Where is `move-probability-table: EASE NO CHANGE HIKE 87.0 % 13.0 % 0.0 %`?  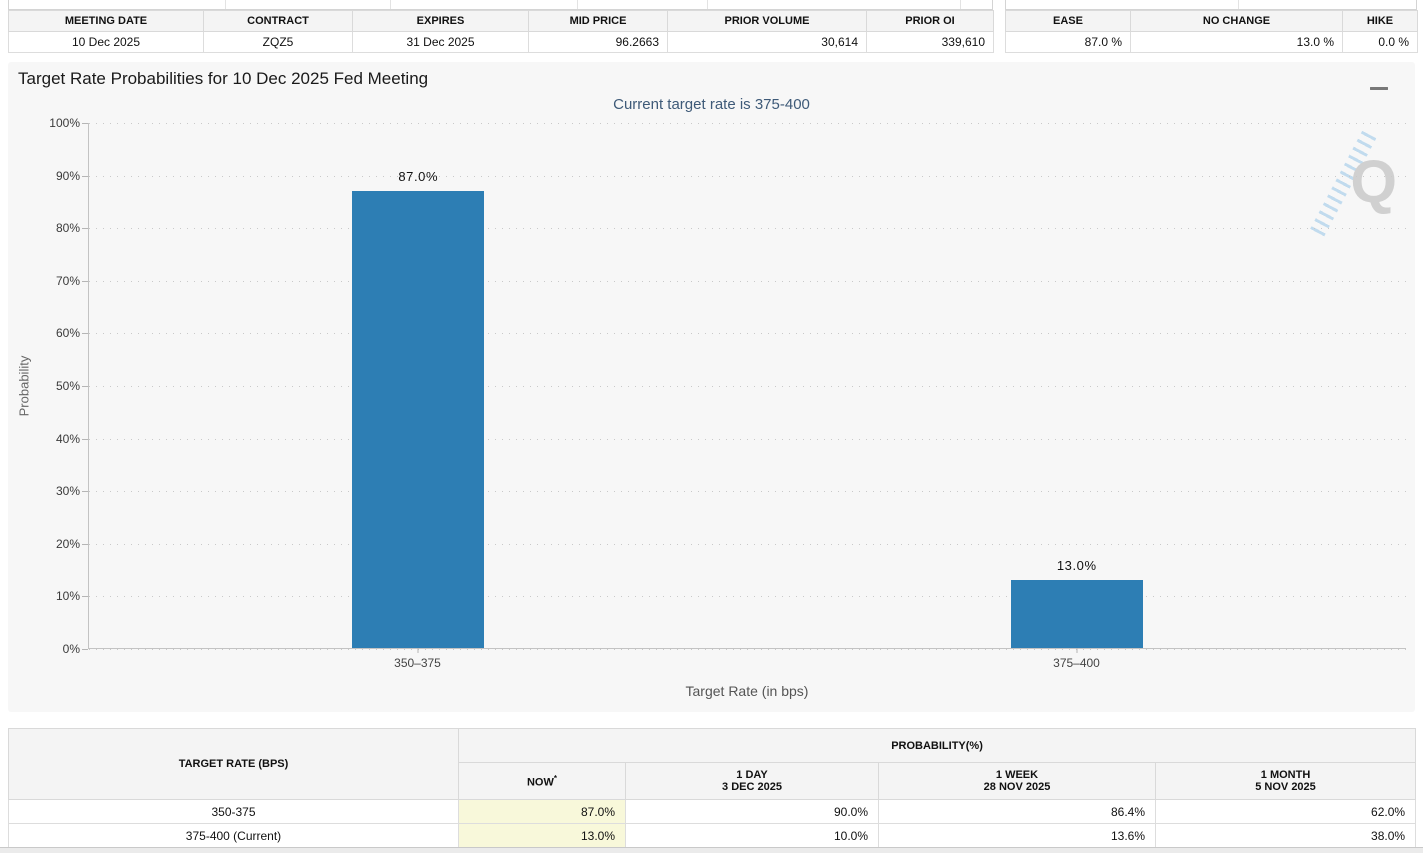
move-probability-table: EASE NO CHANGE HIKE 87.0 % 13.0 % 0.0 % is located at coordinates (1211, 31).